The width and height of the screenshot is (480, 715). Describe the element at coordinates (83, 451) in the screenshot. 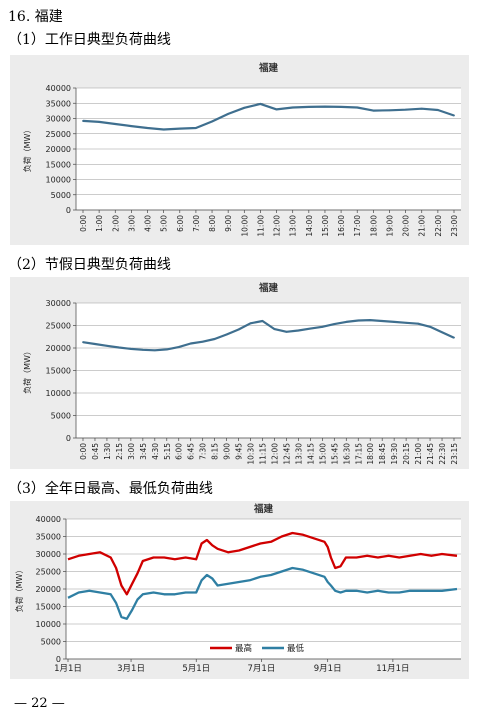

I see `x-tick-label: 0:00` at that location.